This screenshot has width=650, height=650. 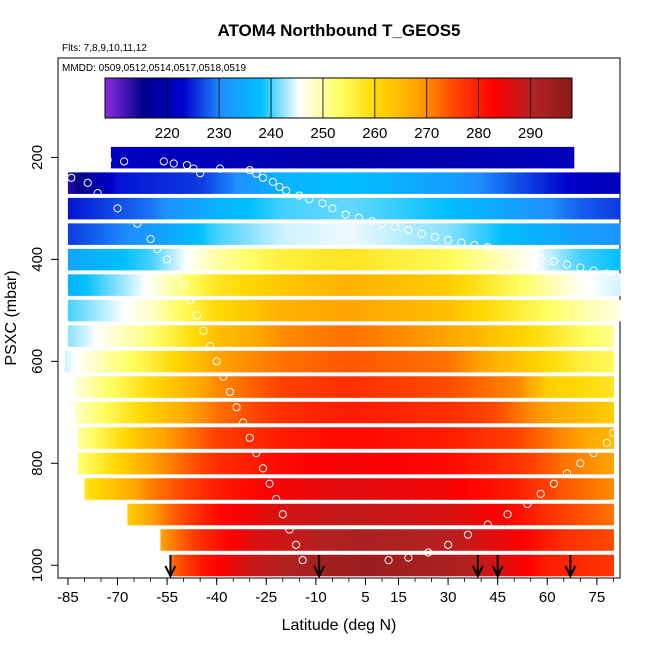 What do you see at coordinates (37, 157) in the screenshot?
I see `y-tick-label: 200` at bounding box center [37, 157].